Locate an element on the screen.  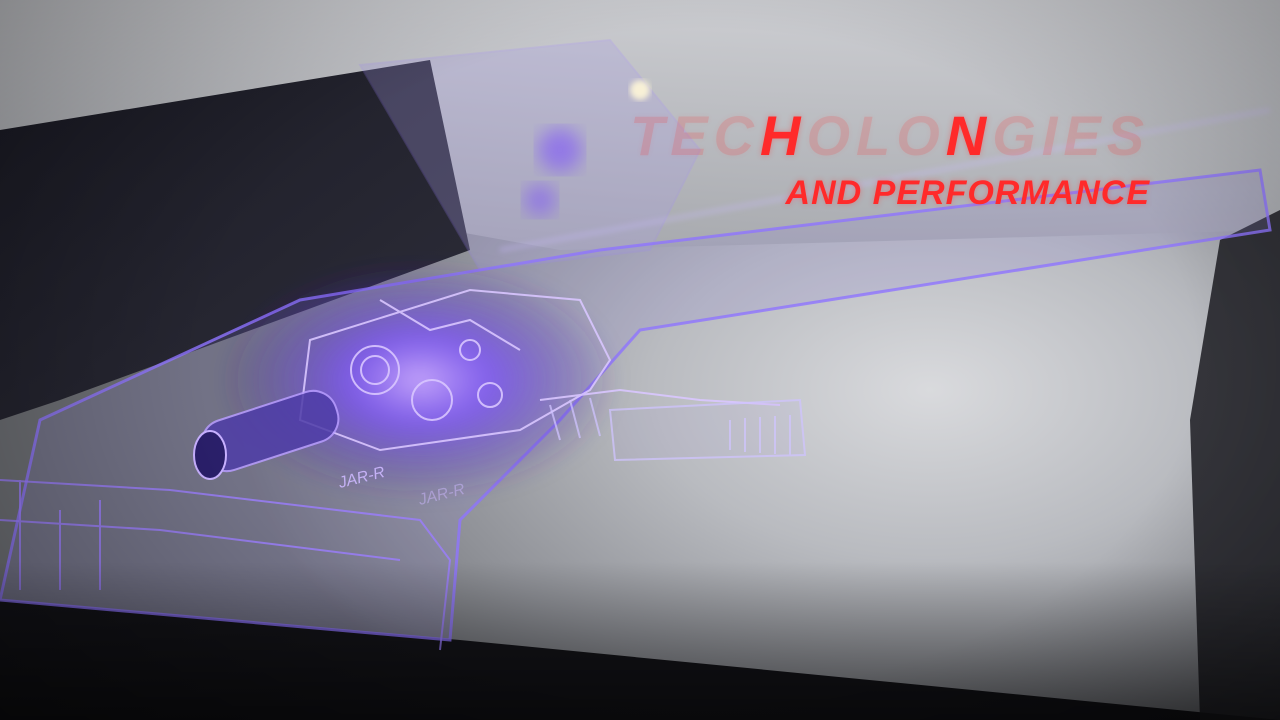
headline-letter-h: H is located at coordinates (783, 135).